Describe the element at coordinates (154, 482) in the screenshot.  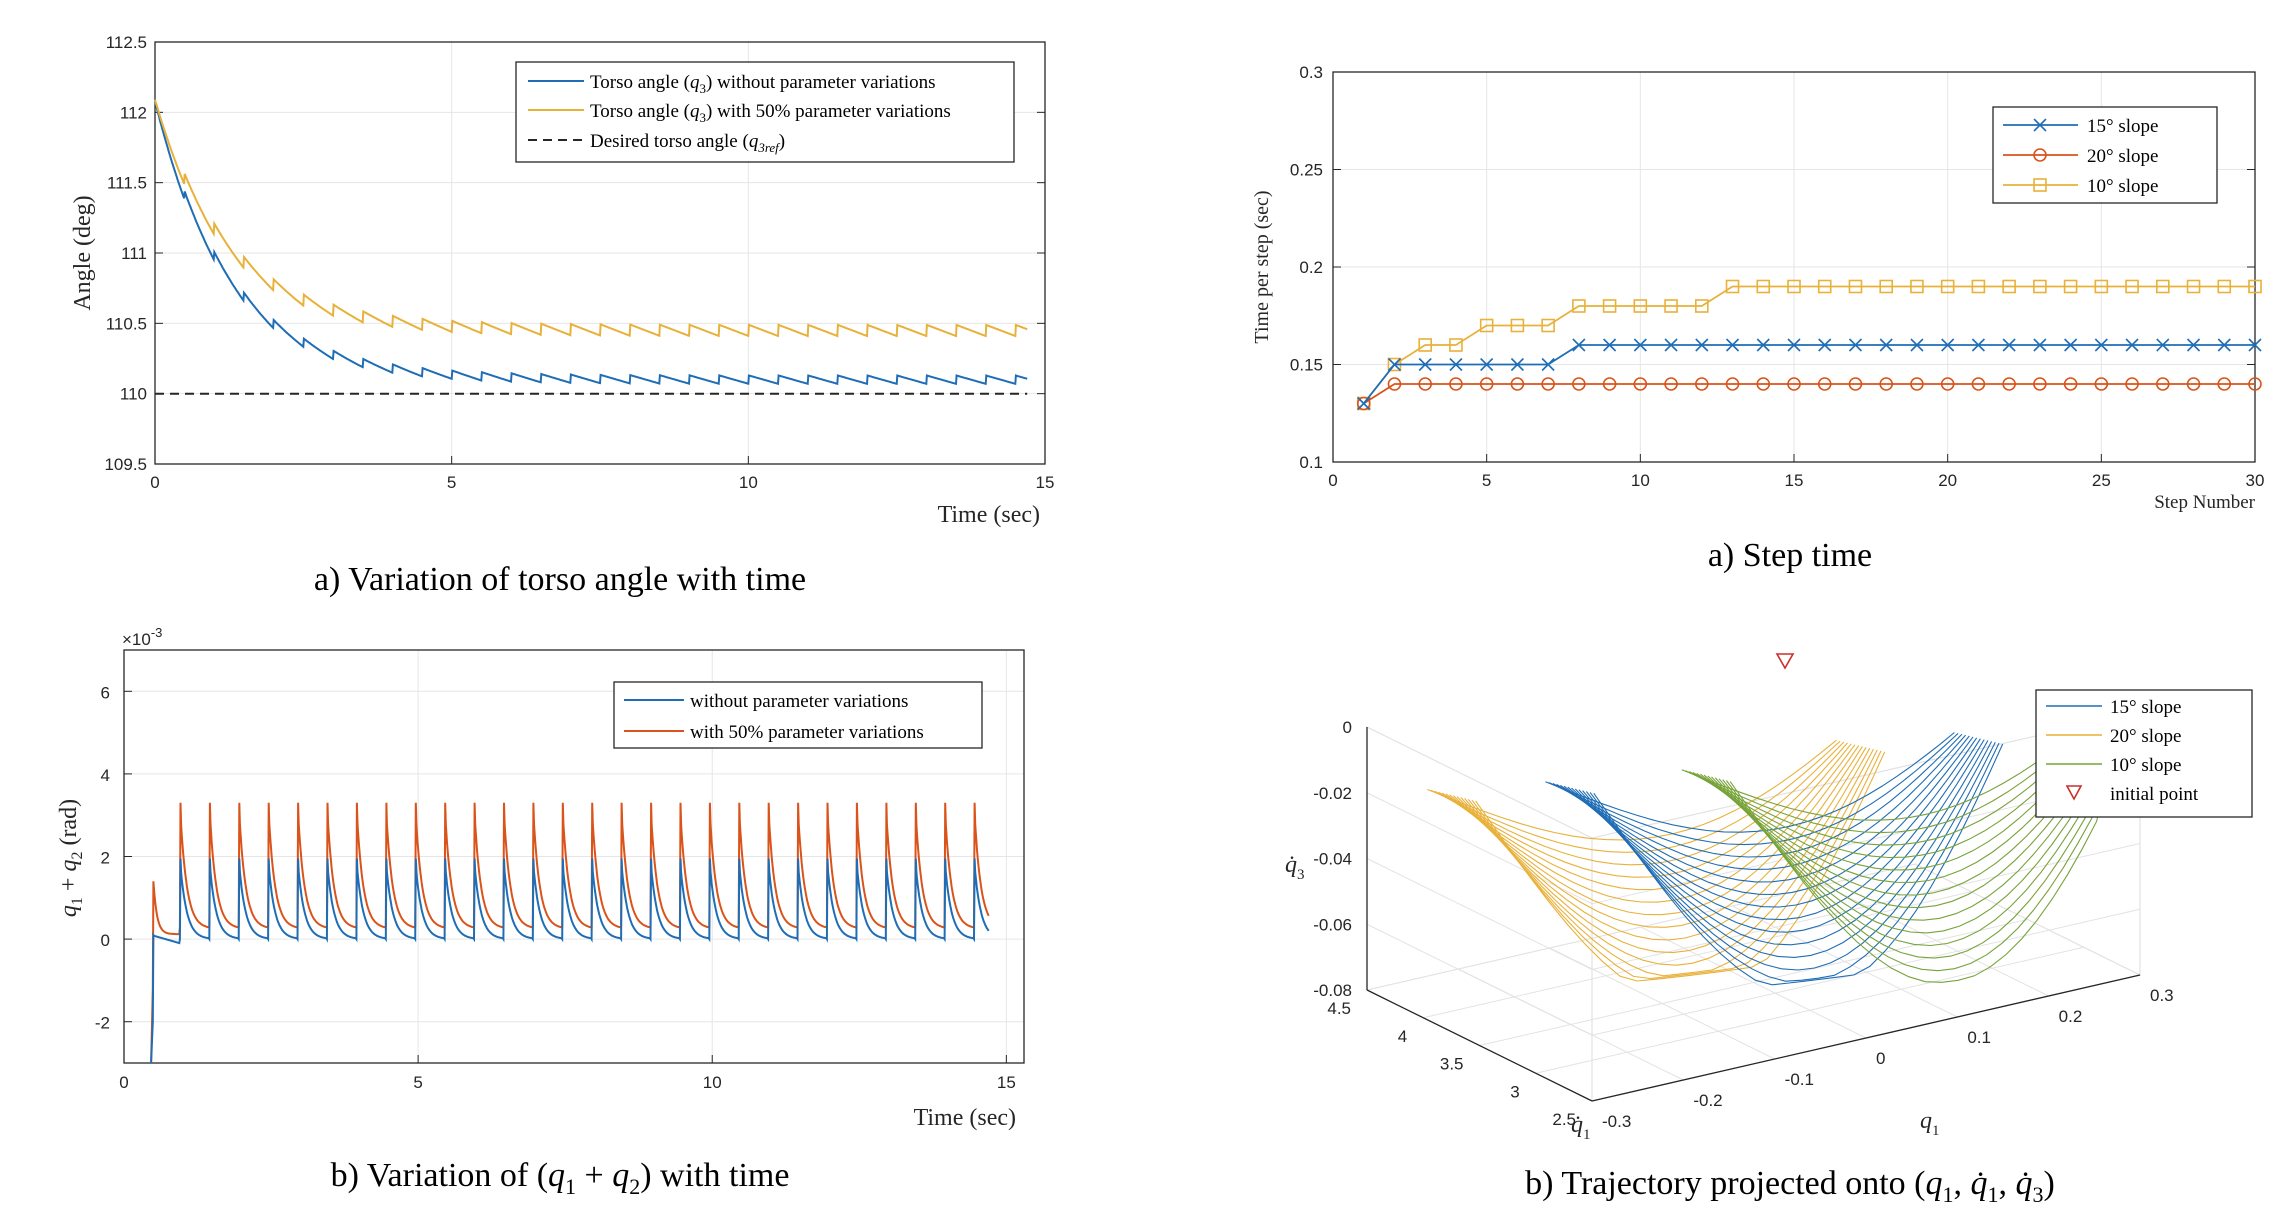
I see `torso-x-tick-label: 0` at that location.